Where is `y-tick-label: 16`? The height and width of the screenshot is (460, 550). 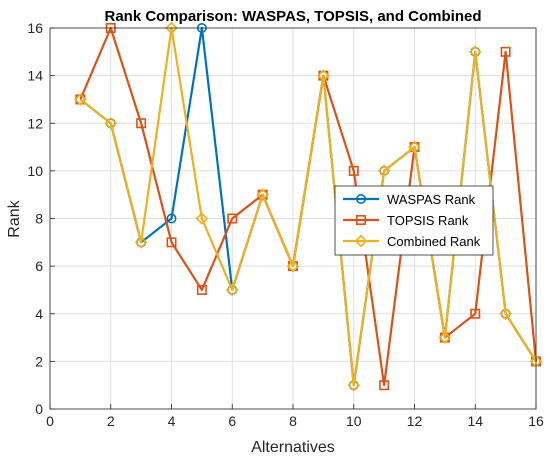 y-tick-label: 16 is located at coordinates (35, 28).